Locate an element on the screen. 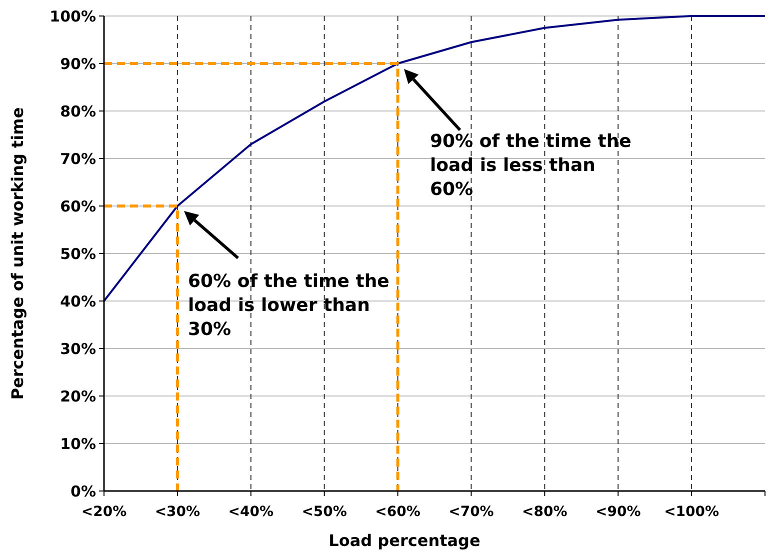  y-tick-label: 100% is located at coordinates (73, 16).